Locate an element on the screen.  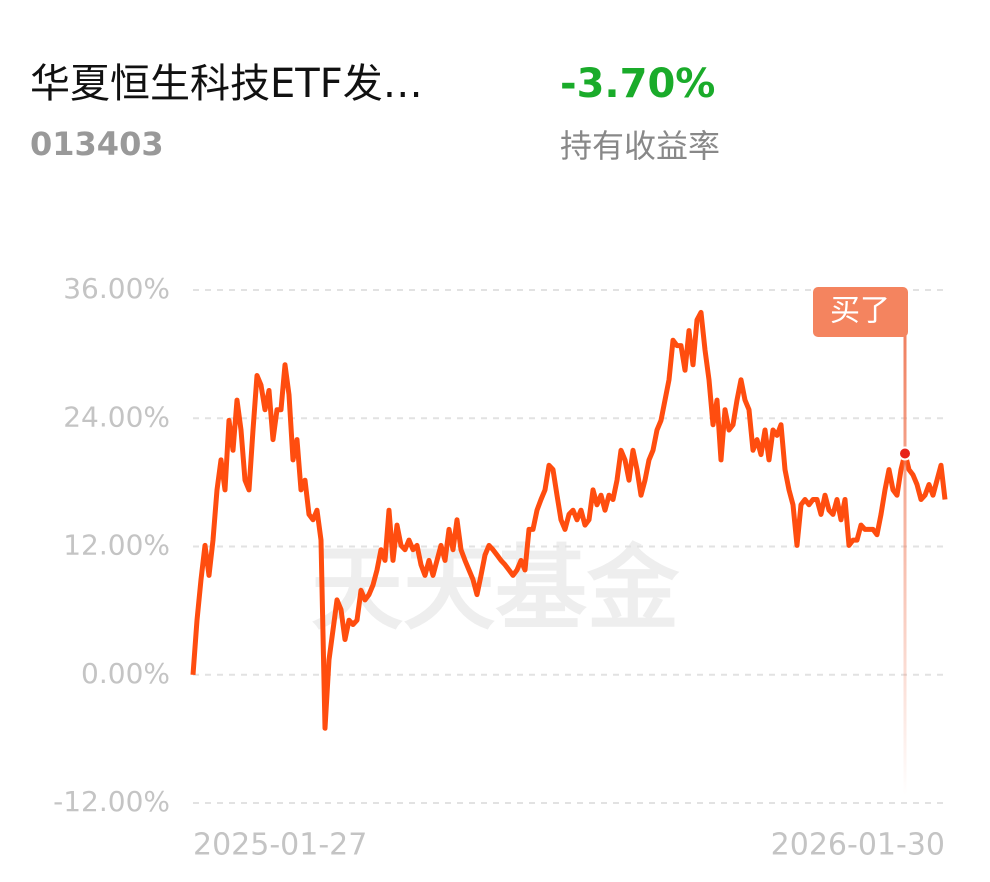
return-value: -3.70% is located at coordinates (637, 84).